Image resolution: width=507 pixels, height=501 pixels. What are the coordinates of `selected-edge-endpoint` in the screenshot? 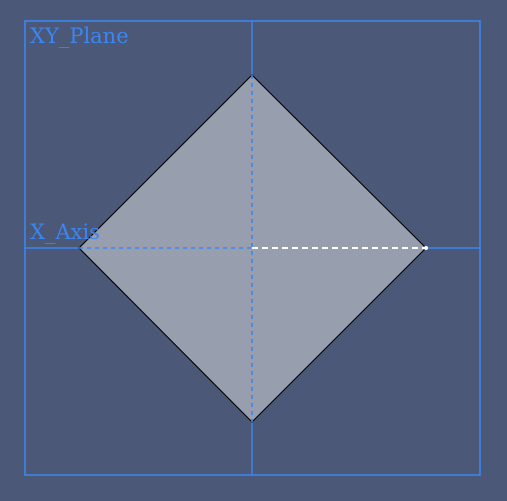 It's located at (426, 248).